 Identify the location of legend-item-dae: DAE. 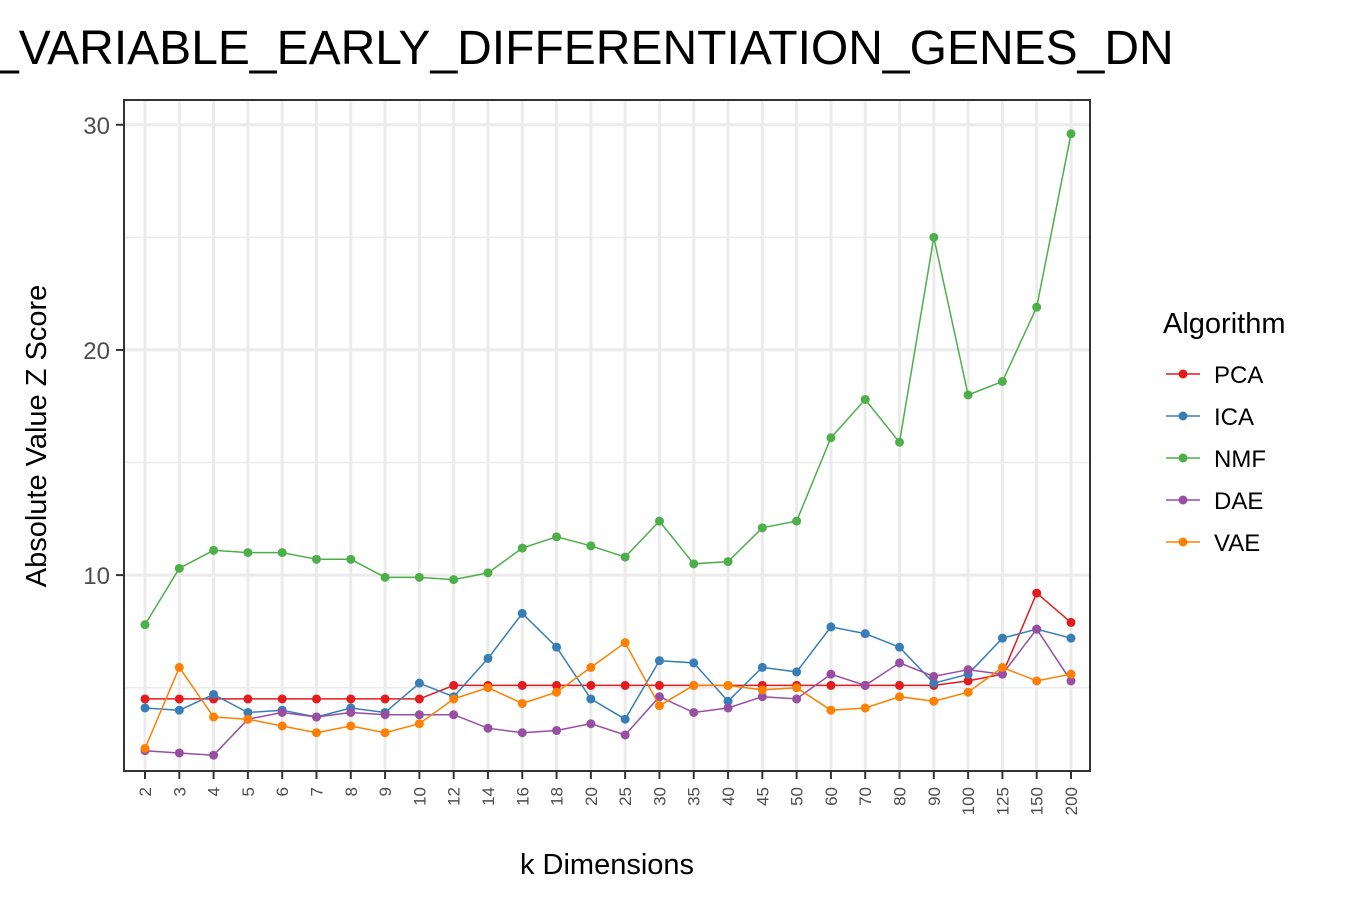
(1214, 501).